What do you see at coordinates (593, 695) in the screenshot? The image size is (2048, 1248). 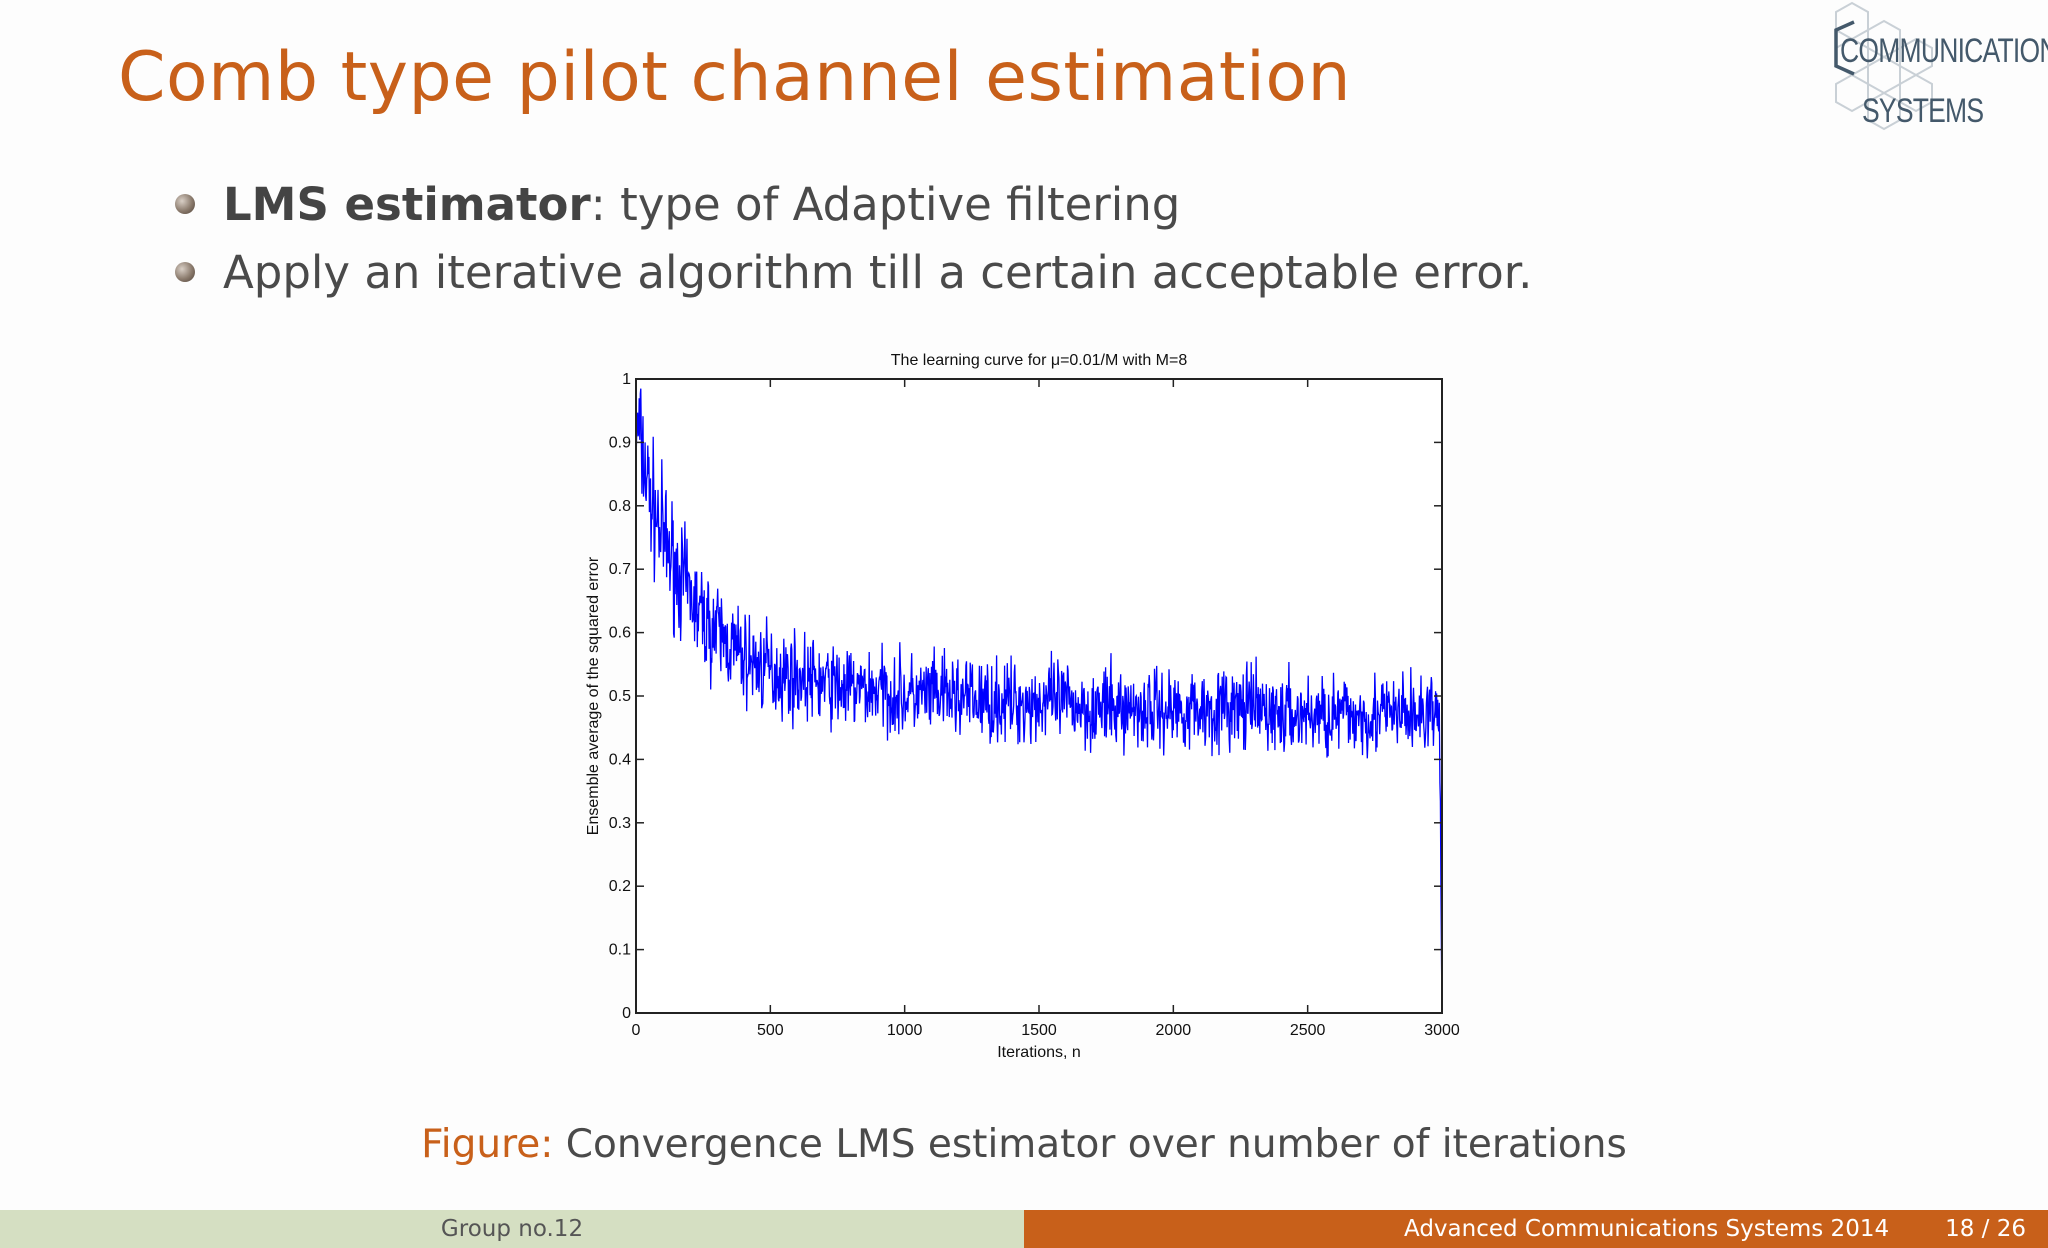 I see `y-axis-label: Ensemble average of the squared error` at bounding box center [593, 695].